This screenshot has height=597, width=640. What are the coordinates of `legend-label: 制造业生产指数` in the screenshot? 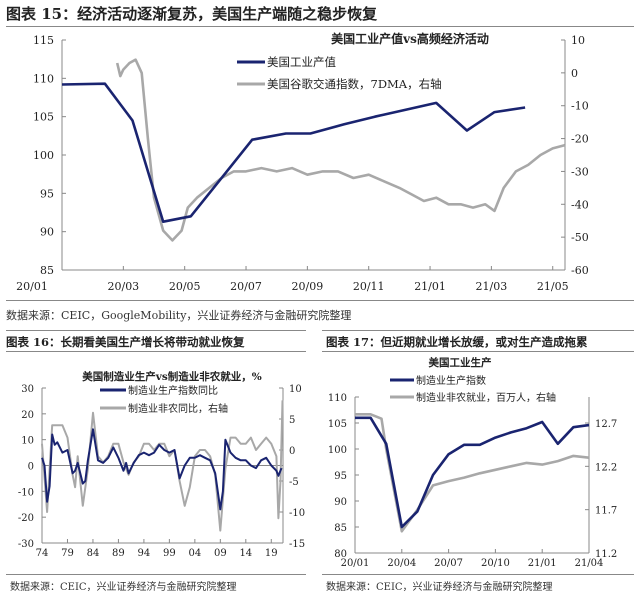 It's located at (451, 380).